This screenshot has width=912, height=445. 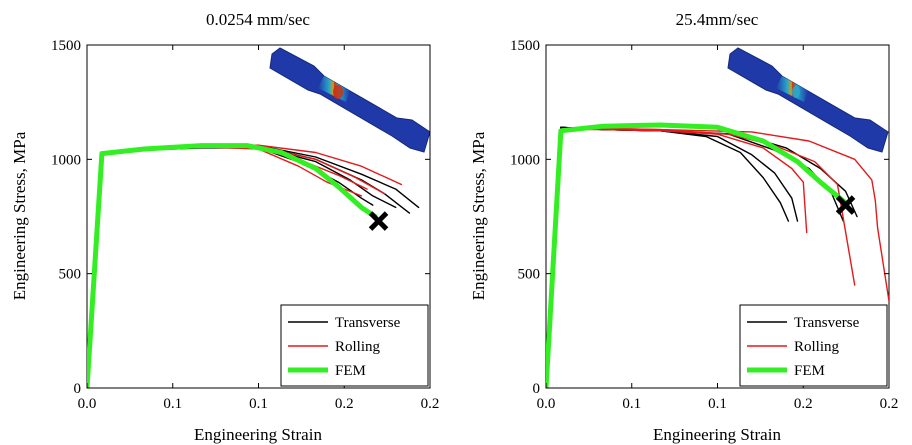 I want to click on chart-title: 0.0254 mm/sec, so click(x=258, y=19).